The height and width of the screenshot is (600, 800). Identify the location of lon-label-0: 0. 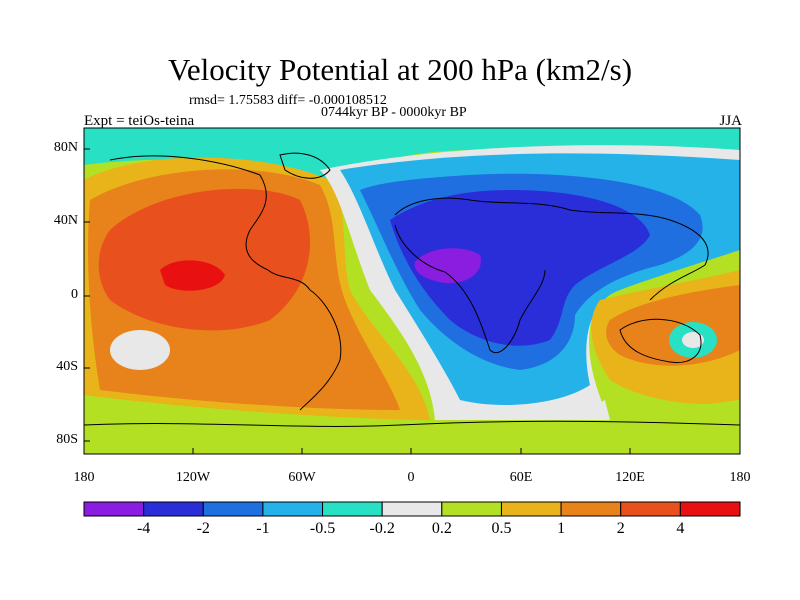
(411, 477).